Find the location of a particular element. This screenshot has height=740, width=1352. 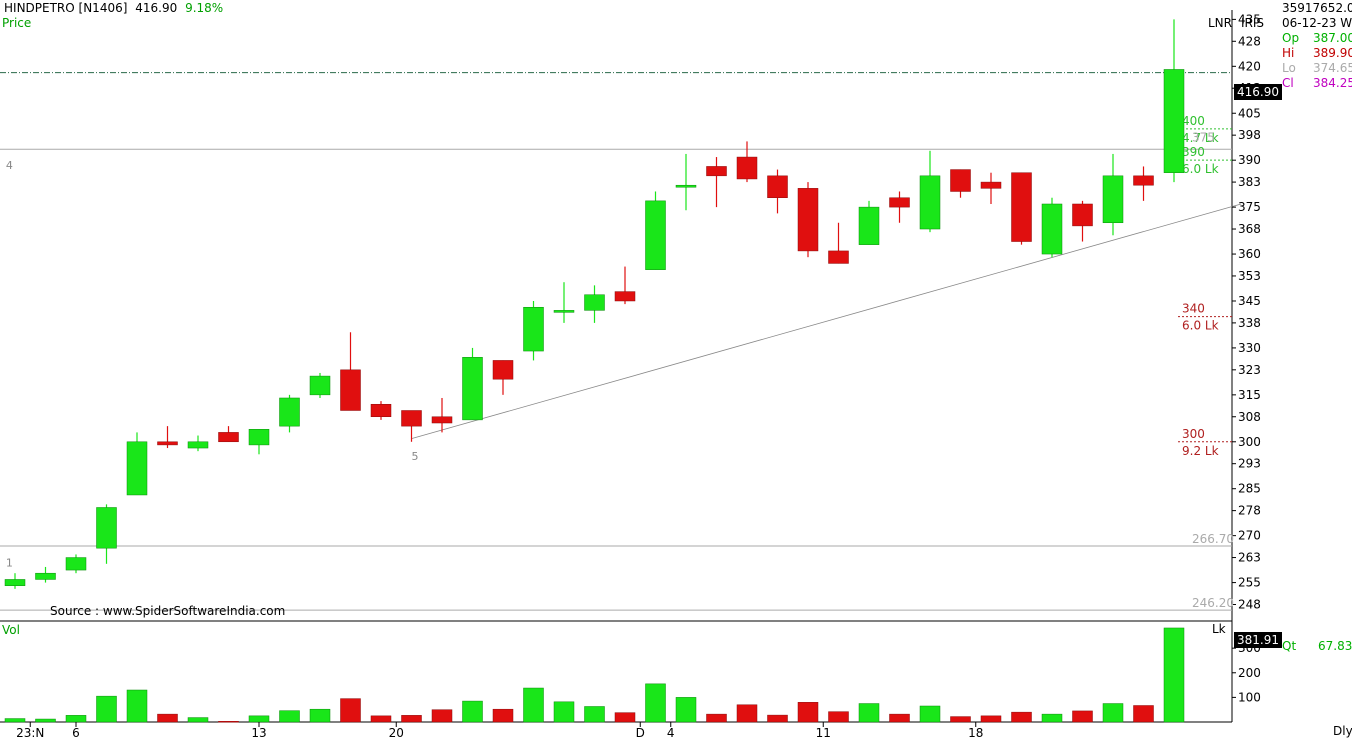

volume-profile-price: 300 is located at coordinates (1193, 434).